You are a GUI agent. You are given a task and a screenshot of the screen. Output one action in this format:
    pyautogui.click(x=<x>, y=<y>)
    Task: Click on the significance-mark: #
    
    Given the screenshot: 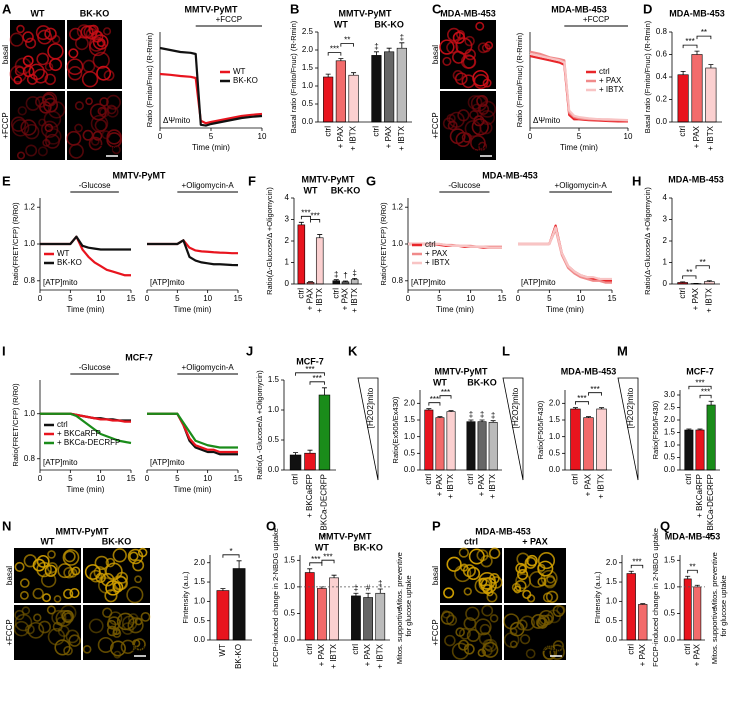 What is the action you would take?
    pyautogui.click(x=368, y=587)
    